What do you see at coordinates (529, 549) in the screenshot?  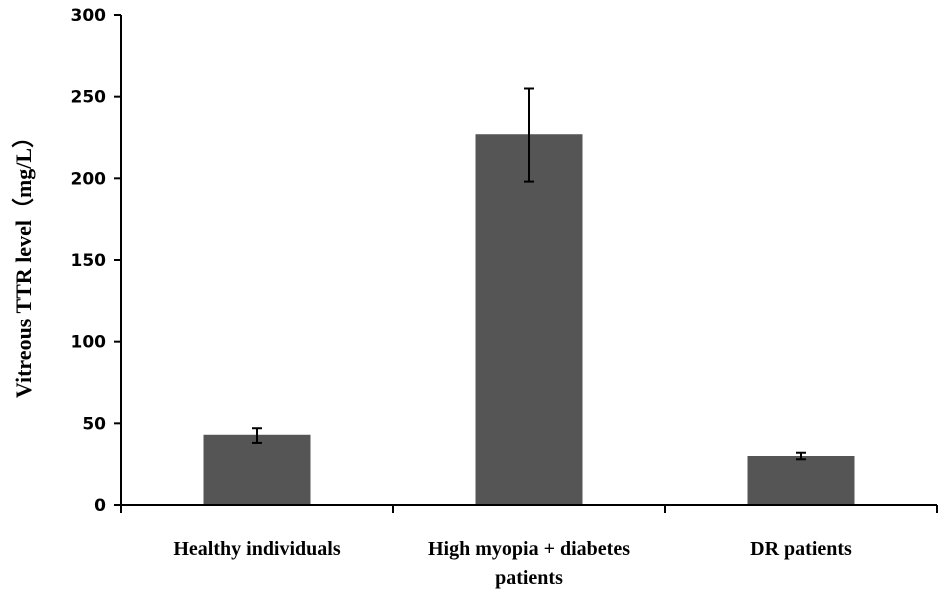 I see `x-category-label-line: High myopia + diabetes` at bounding box center [529, 549].